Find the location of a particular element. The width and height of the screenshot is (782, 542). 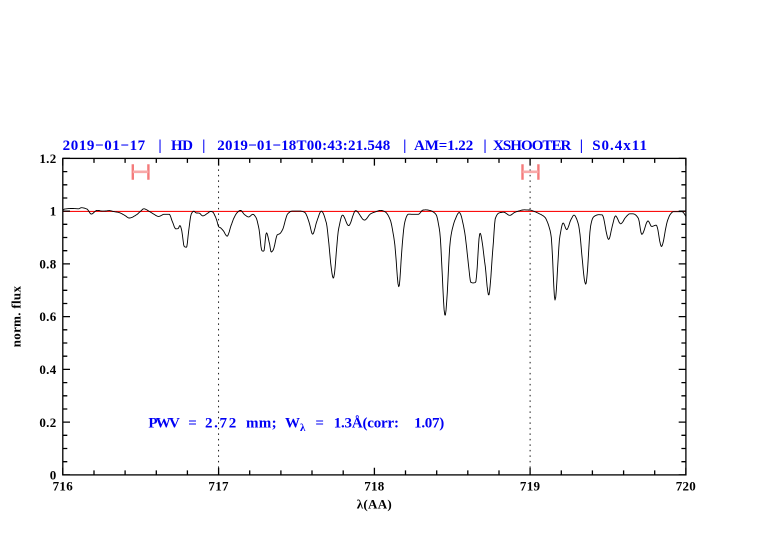

svg-text: AM=1.22 is located at coordinates (443, 146).